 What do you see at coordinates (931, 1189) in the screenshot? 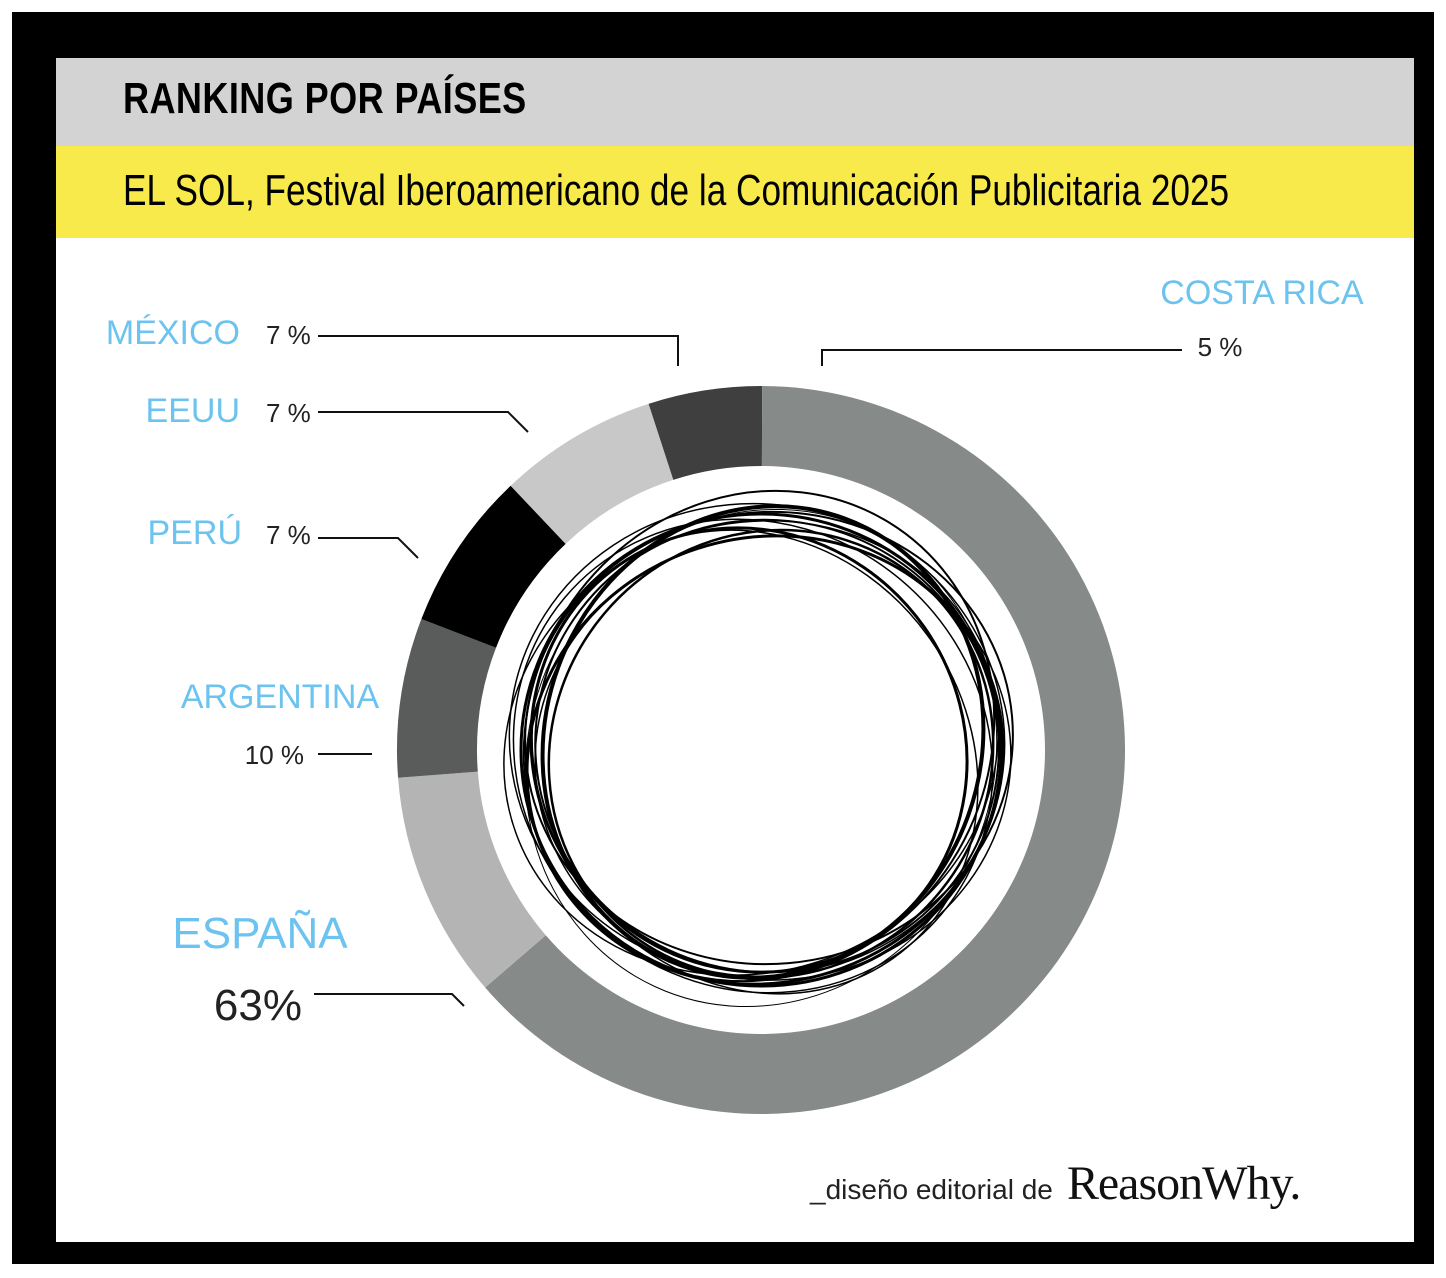
I see `credit-text: _diseño editorial de` at bounding box center [931, 1189].